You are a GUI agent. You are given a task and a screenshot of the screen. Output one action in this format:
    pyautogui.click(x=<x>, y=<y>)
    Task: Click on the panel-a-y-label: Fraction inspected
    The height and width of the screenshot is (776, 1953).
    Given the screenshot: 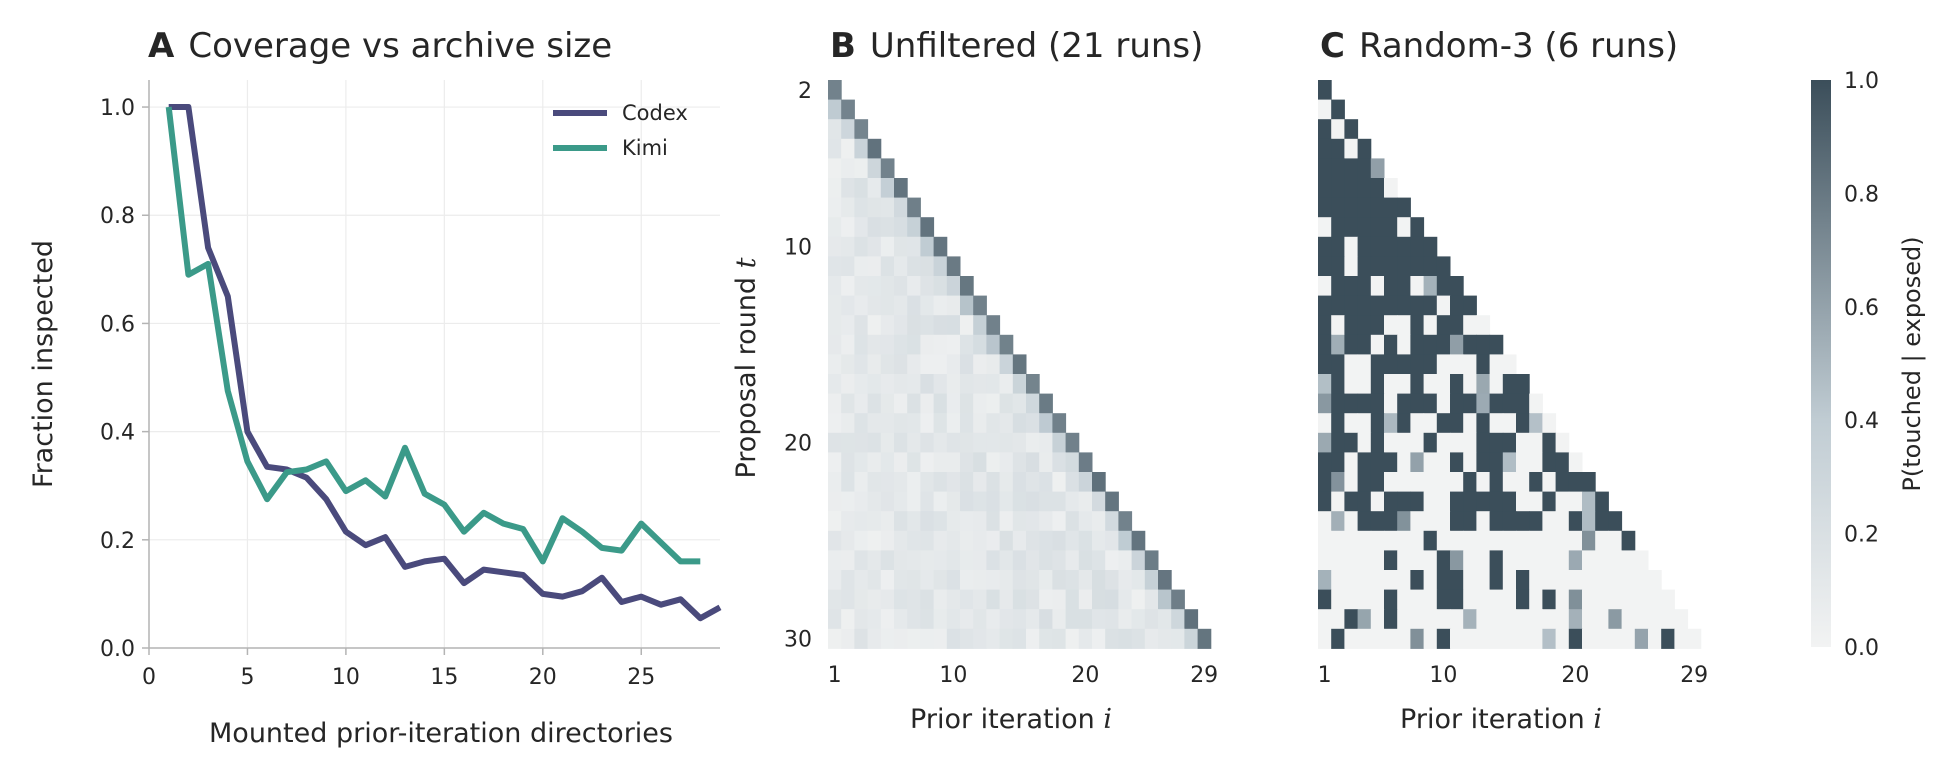 What is the action you would take?
    pyautogui.click(x=43, y=364)
    